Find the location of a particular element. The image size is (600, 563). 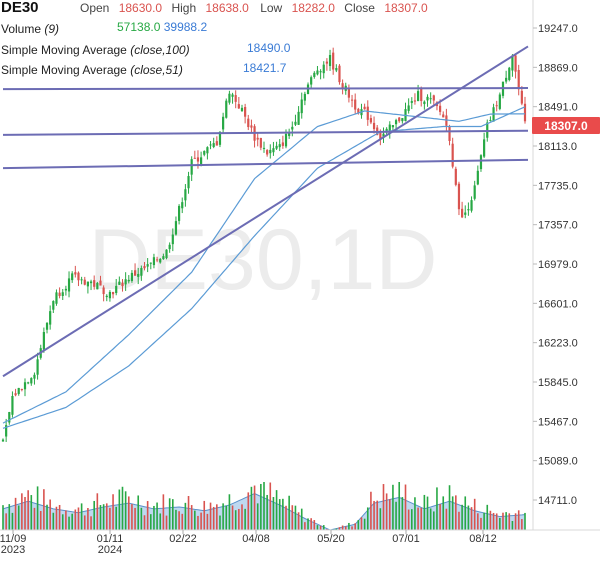

x-tick-label: 01/11 is located at coordinates (110, 539).